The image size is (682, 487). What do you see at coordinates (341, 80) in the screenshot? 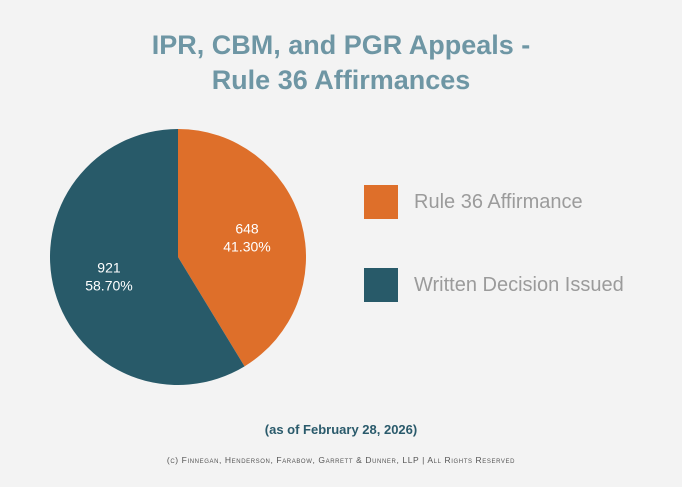
I see `chart-title-line-2: Rule 36 Affirmances` at bounding box center [341, 80].